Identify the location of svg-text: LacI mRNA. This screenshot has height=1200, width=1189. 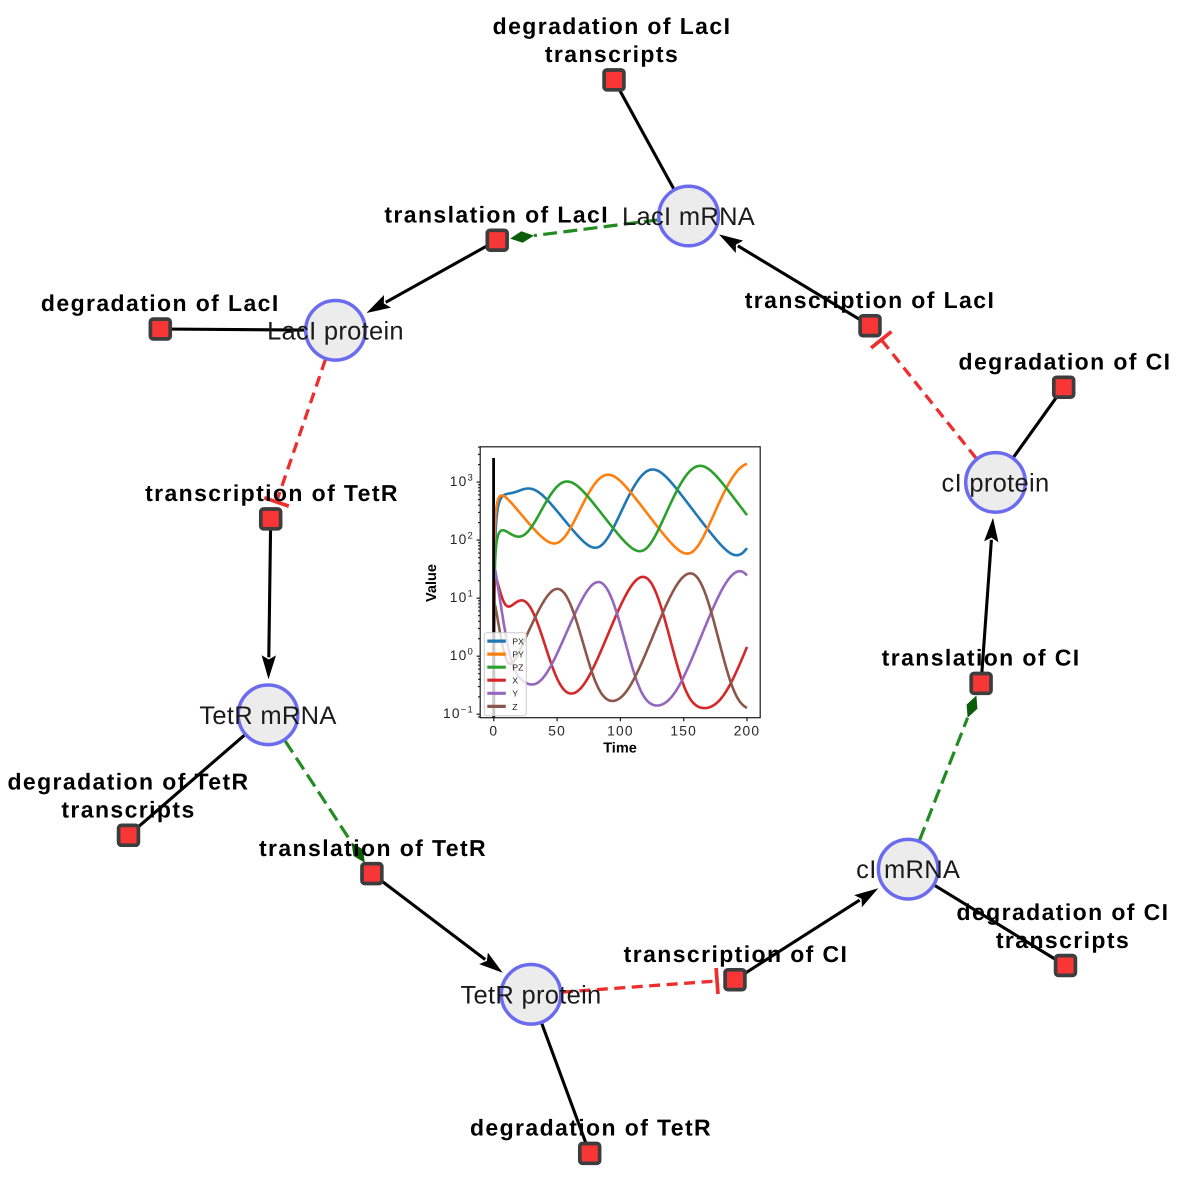
(688, 217).